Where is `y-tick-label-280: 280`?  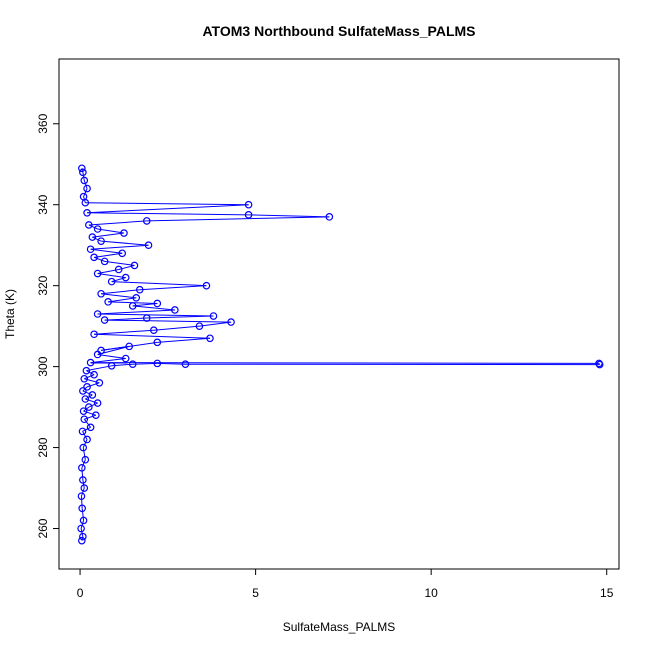
y-tick-label-280: 280 is located at coordinates (43, 447).